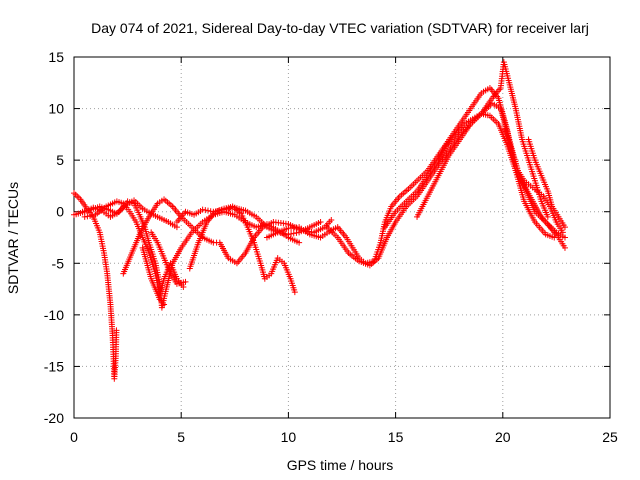 This screenshot has width=640, height=480. I want to click on x-tick-label: 0, so click(74, 437).